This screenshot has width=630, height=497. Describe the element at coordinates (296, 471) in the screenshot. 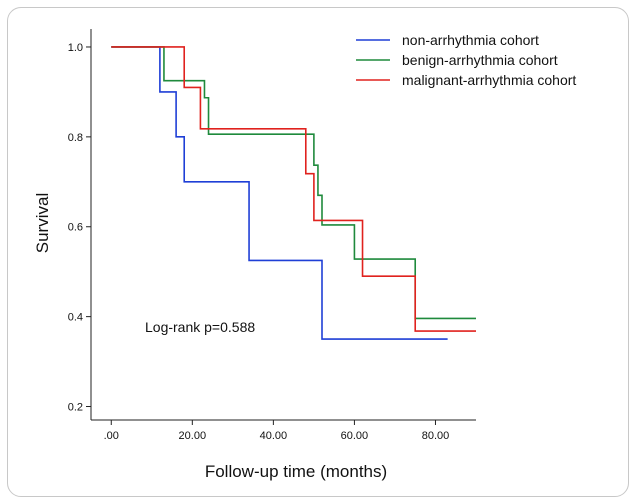

I see `x-axis-title: Follow-up time (months)` at that location.